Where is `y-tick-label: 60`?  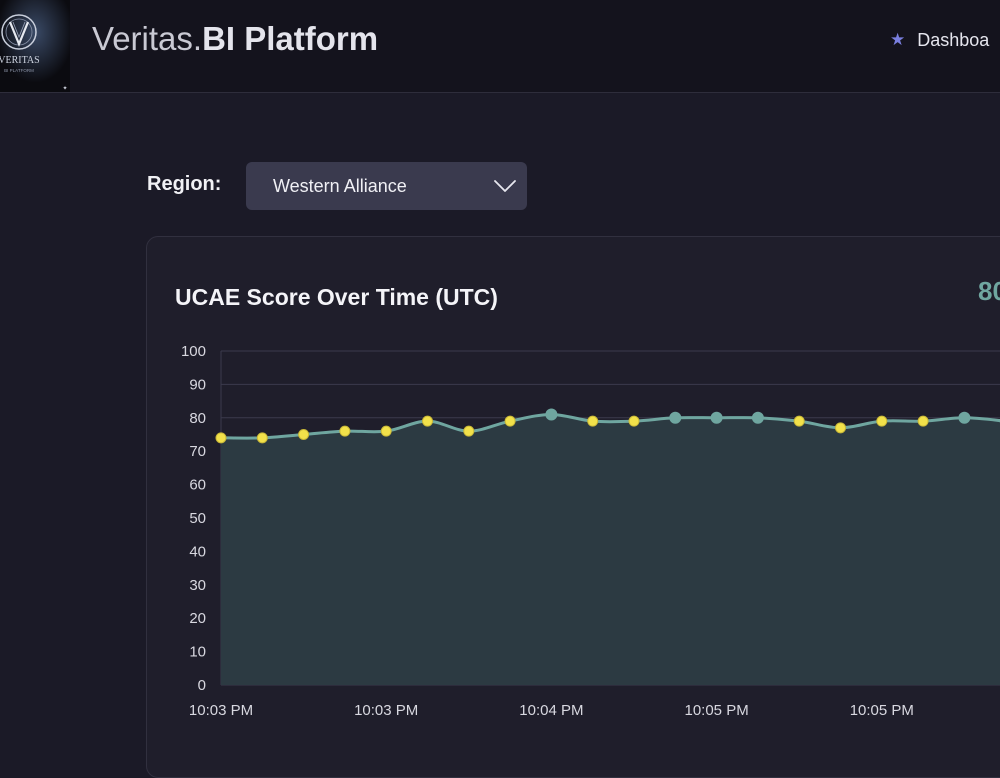
y-tick-label: 60 is located at coordinates (197, 485).